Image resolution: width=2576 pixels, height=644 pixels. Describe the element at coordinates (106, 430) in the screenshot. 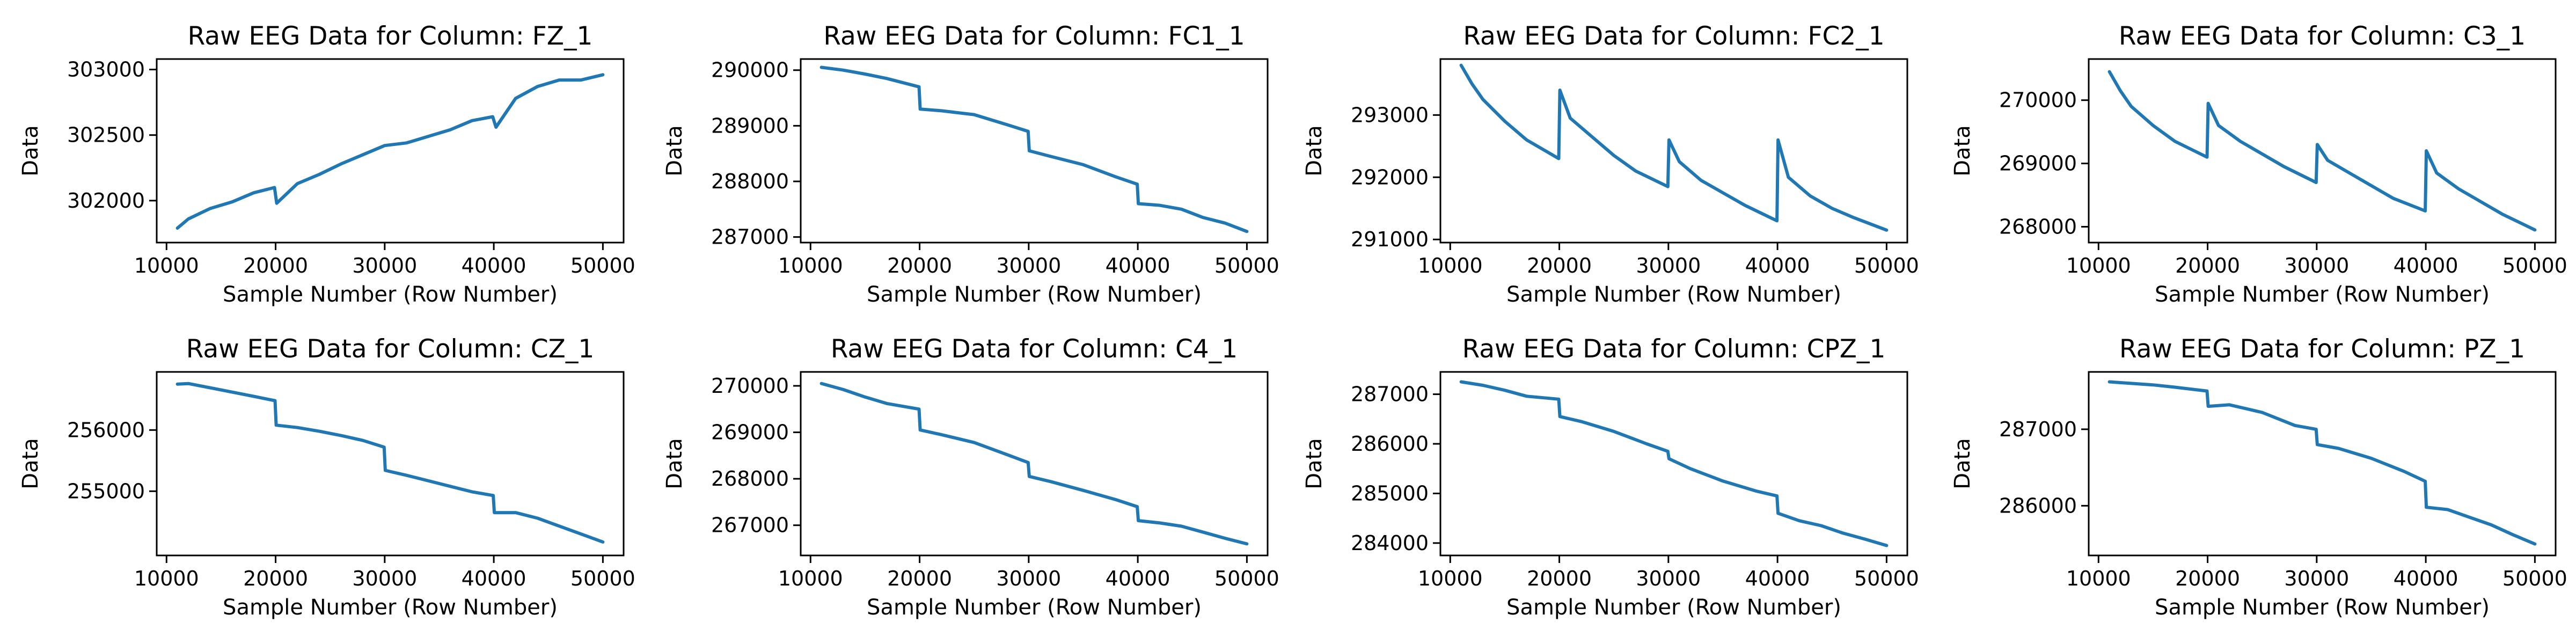

I see `y-tick-label: 256000` at that location.